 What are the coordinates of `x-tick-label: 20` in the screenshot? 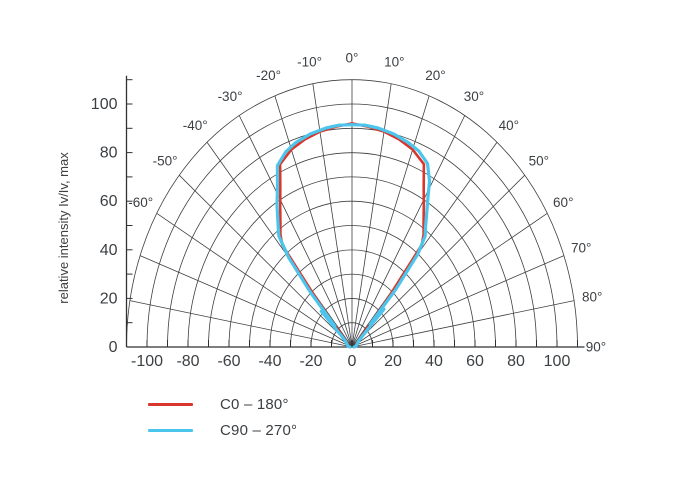 It's located at (393, 361).